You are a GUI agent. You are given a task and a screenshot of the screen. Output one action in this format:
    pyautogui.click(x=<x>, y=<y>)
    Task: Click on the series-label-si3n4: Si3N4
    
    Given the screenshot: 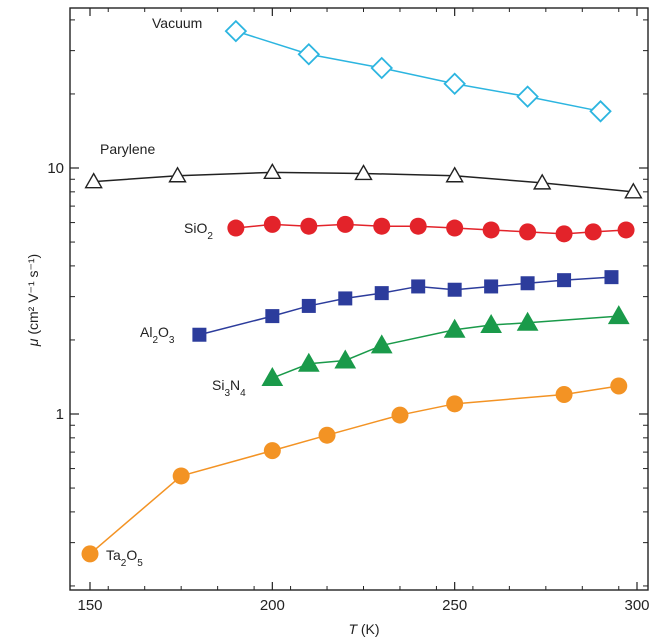 What is the action you would take?
    pyautogui.click(x=229, y=388)
    